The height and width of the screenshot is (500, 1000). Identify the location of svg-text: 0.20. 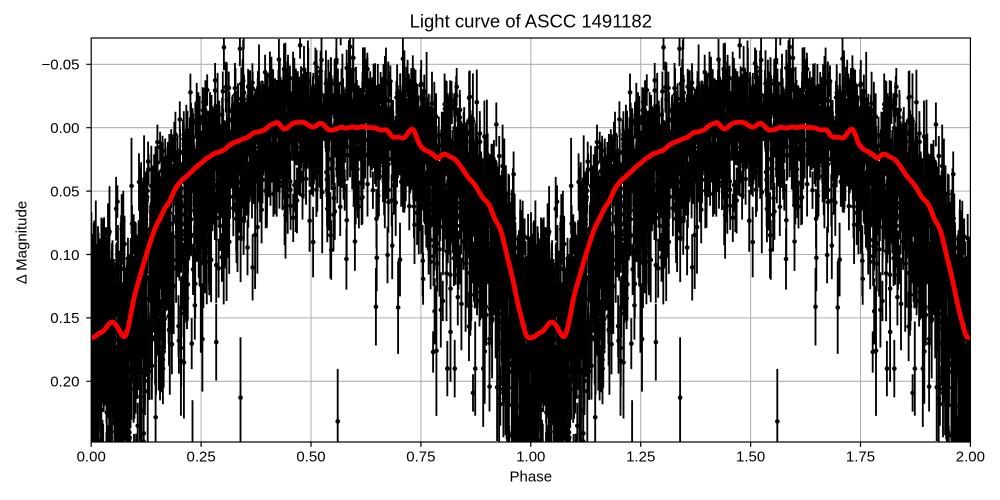
(64, 382).